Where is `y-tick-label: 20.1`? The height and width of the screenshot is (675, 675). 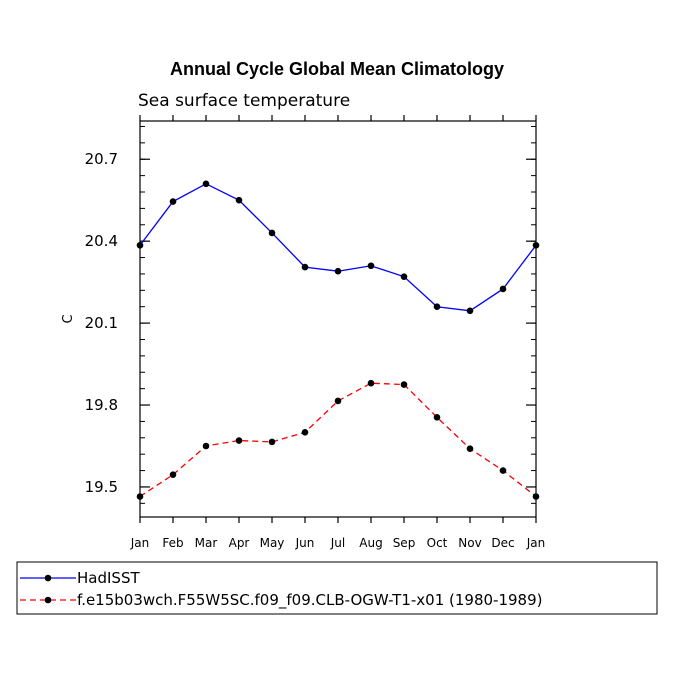
y-tick-label: 20.1 is located at coordinates (101, 323).